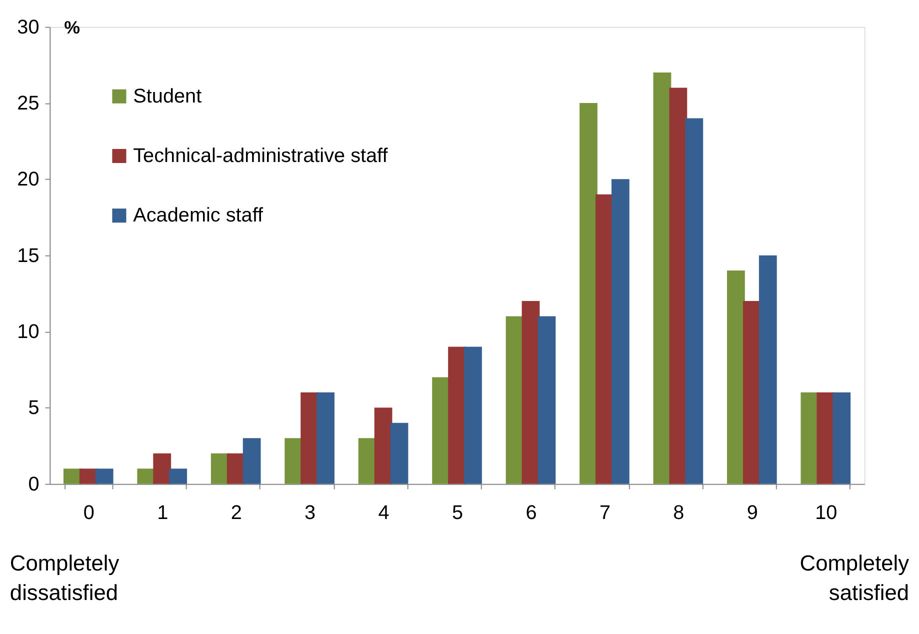  I want to click on x-tick-label: 3, so click(310, 513).